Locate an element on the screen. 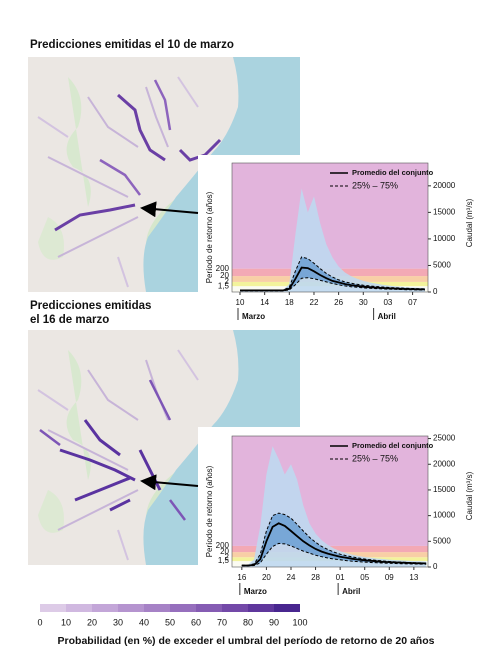  x-tick-label: 28 is located at coordinates (315, 577).